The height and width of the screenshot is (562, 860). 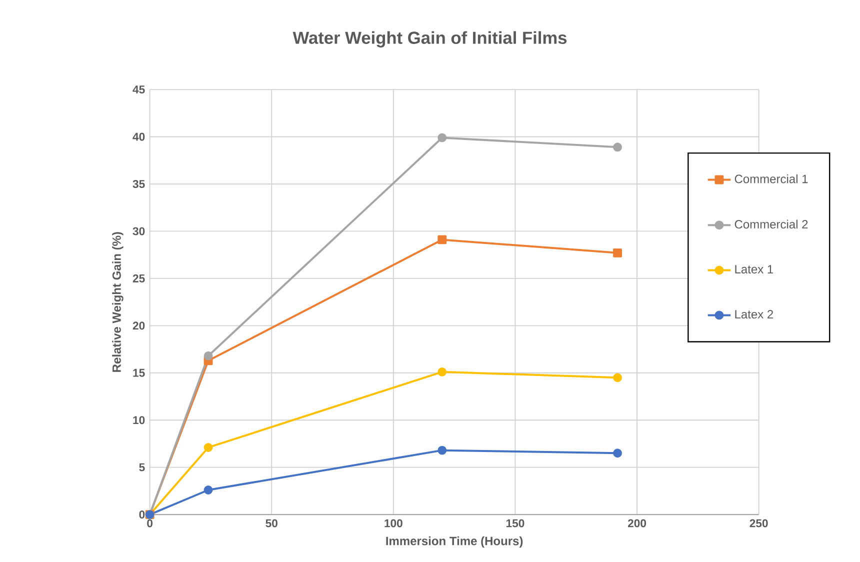 What do you see at coordinates (139, 420) in the screenshot?
I see `y-tick-label: 10` at bounding box center [139, 420].